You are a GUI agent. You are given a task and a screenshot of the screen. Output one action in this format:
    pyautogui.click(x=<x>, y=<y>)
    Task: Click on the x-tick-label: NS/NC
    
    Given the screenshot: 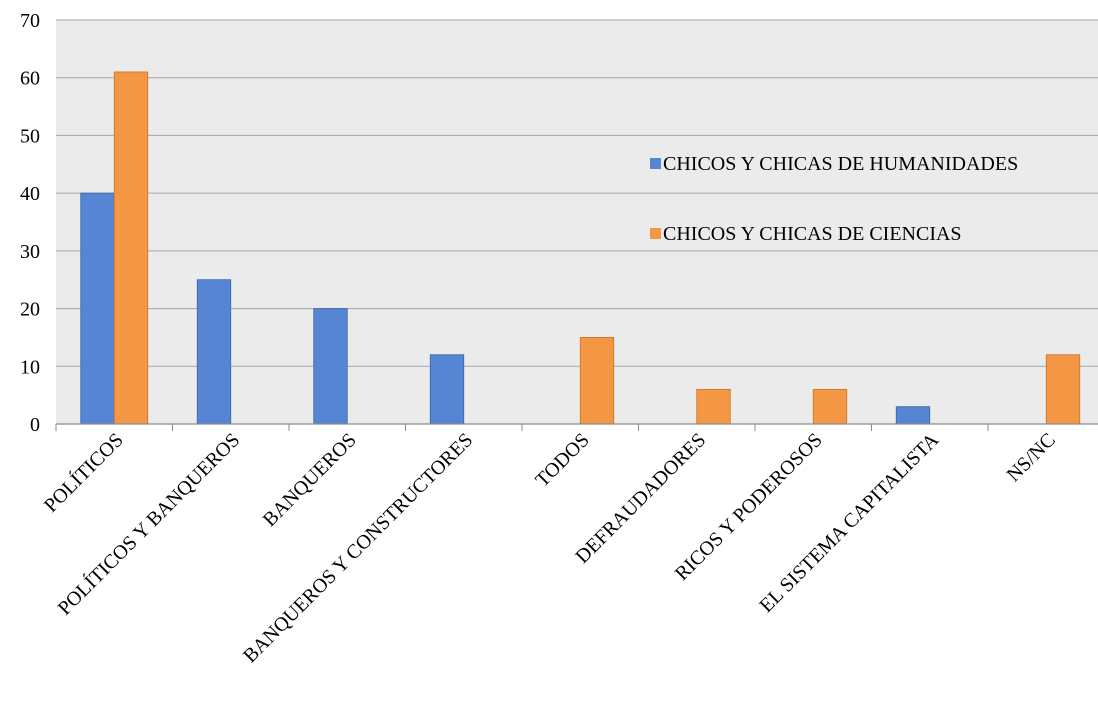 What is the action you would take?
    pyautogui.click(x=1031, y=457)
    